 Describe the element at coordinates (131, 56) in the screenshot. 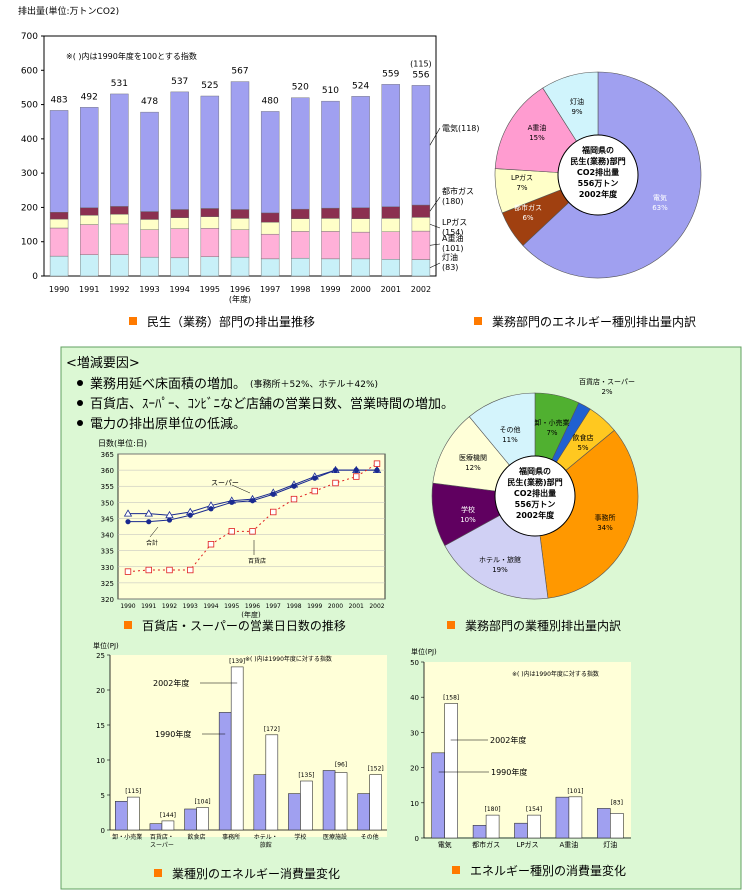

I see `index-note: ※( )内は1990年度を100とする指数` at that location.